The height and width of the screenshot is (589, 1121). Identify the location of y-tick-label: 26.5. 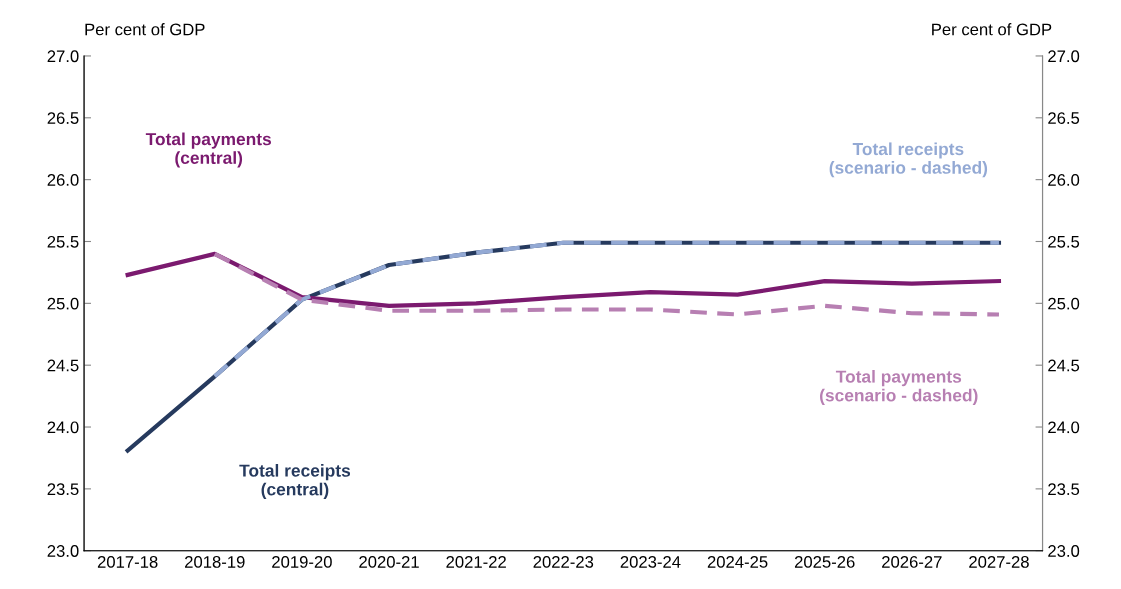
(63, 118).